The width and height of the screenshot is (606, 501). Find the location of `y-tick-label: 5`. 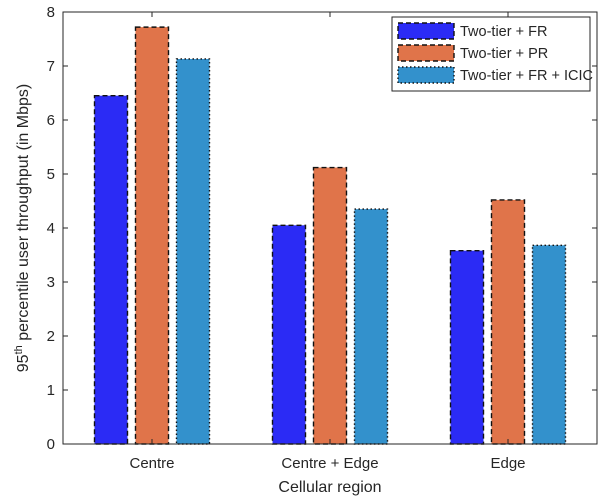

y-tick-label: 5 is located at coordinates (51, 174).